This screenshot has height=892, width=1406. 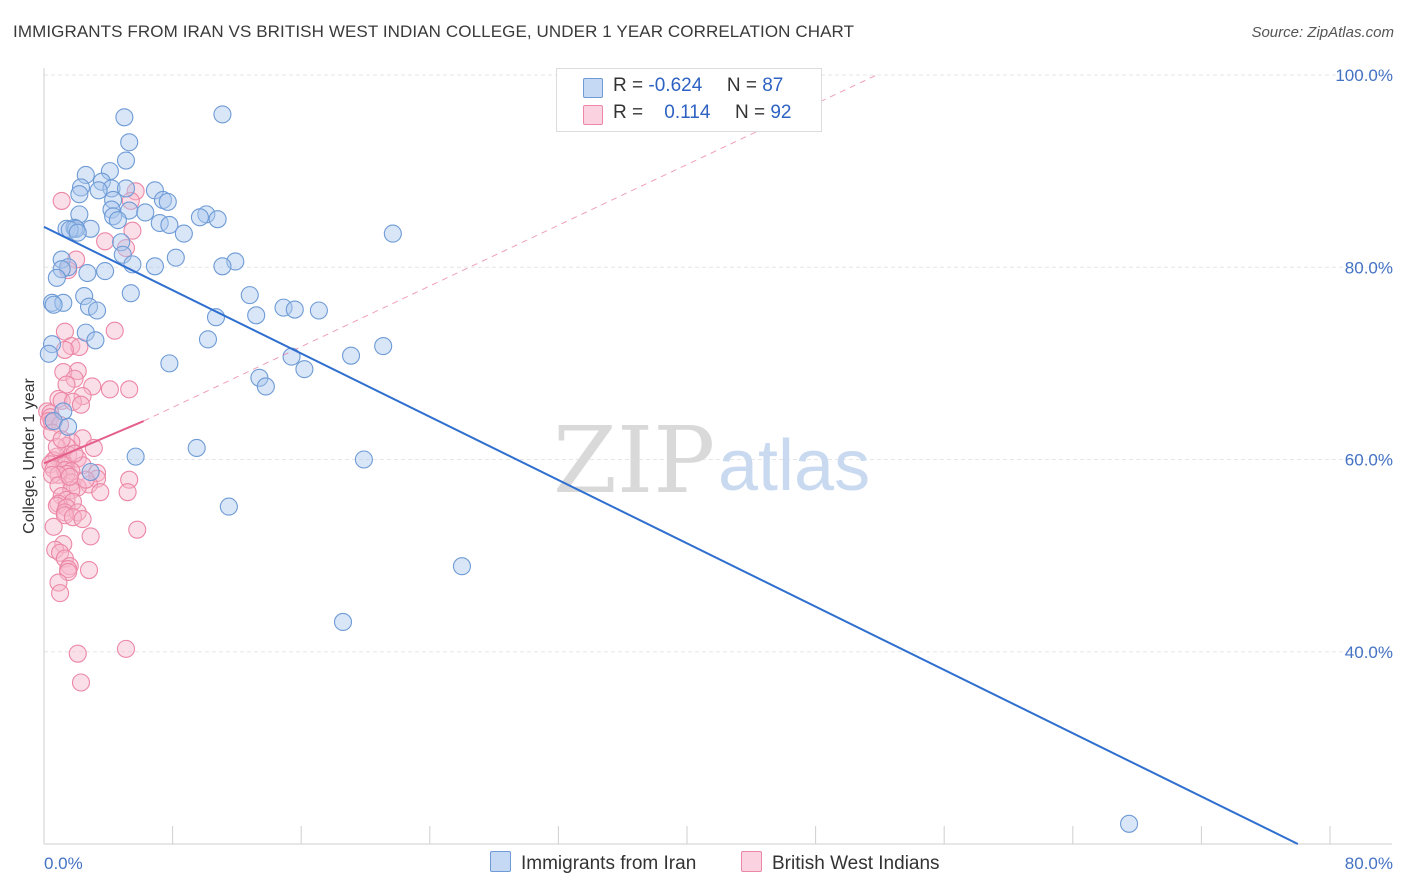 I want to click on legend-item-iran: Immigrants from Iran, so click(x=593, y=863).